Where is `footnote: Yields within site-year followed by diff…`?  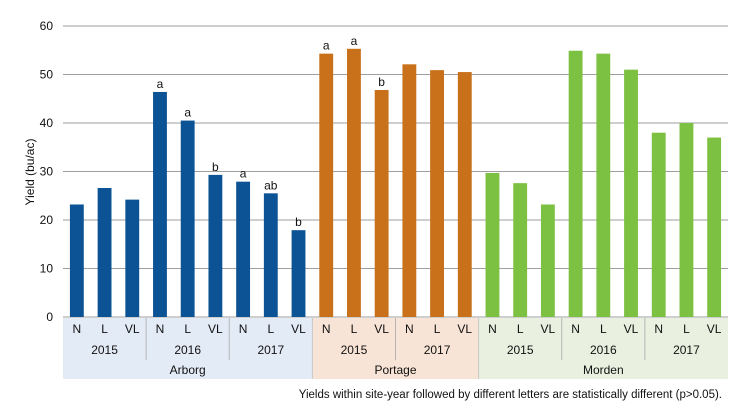 footnote: Yields within site-year followed by diff… is located at coordinates (510, 395).